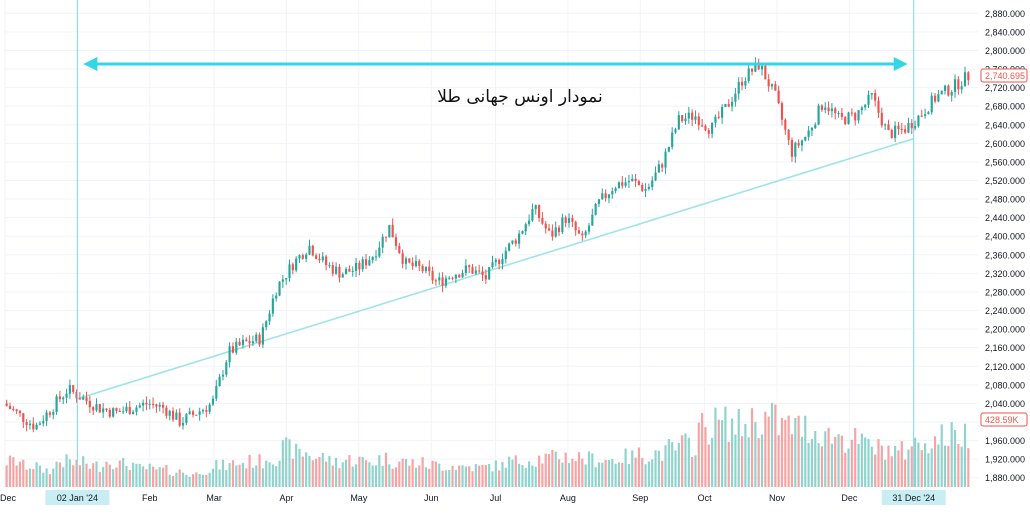 Image resolution: width=1030 pixels, height=515 pixels. I want to click on x-tick-label: Sep, so click(640, 498).